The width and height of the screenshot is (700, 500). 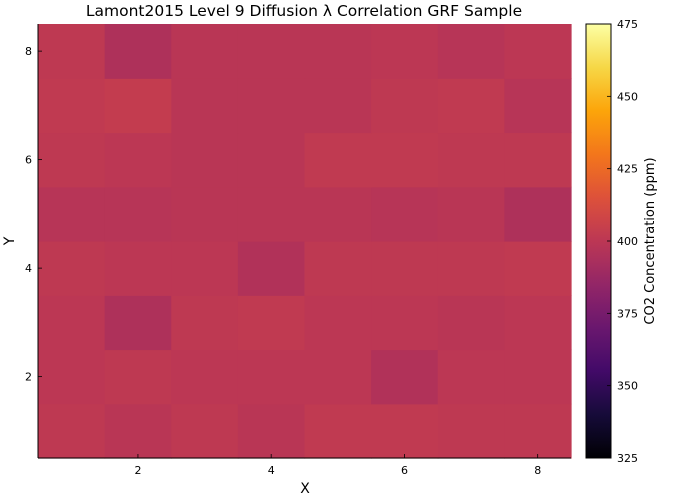 I want to click on y-tick-label: 6, so click(x=28, y=160).